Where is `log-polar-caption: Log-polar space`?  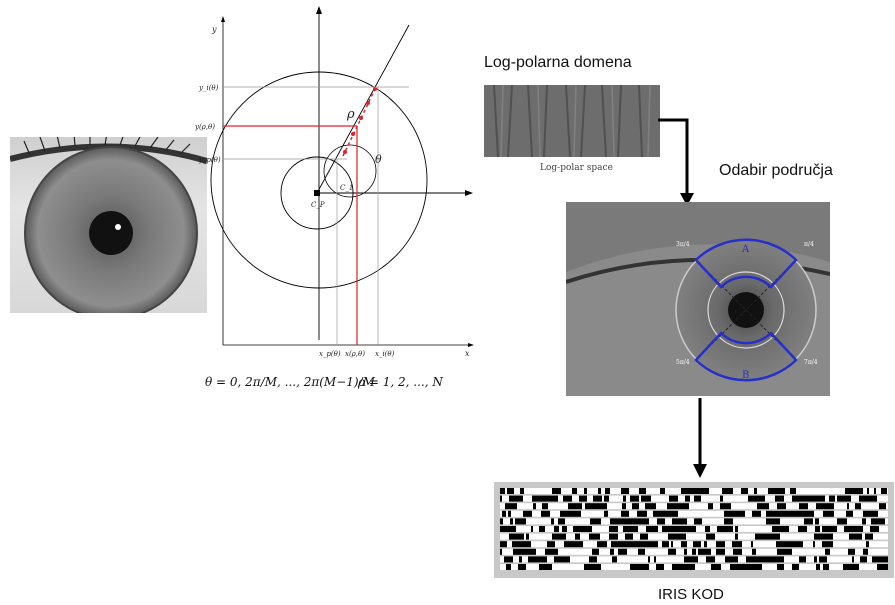 log-polar-caption: Log-polar space is located at coordinates (576, 168).